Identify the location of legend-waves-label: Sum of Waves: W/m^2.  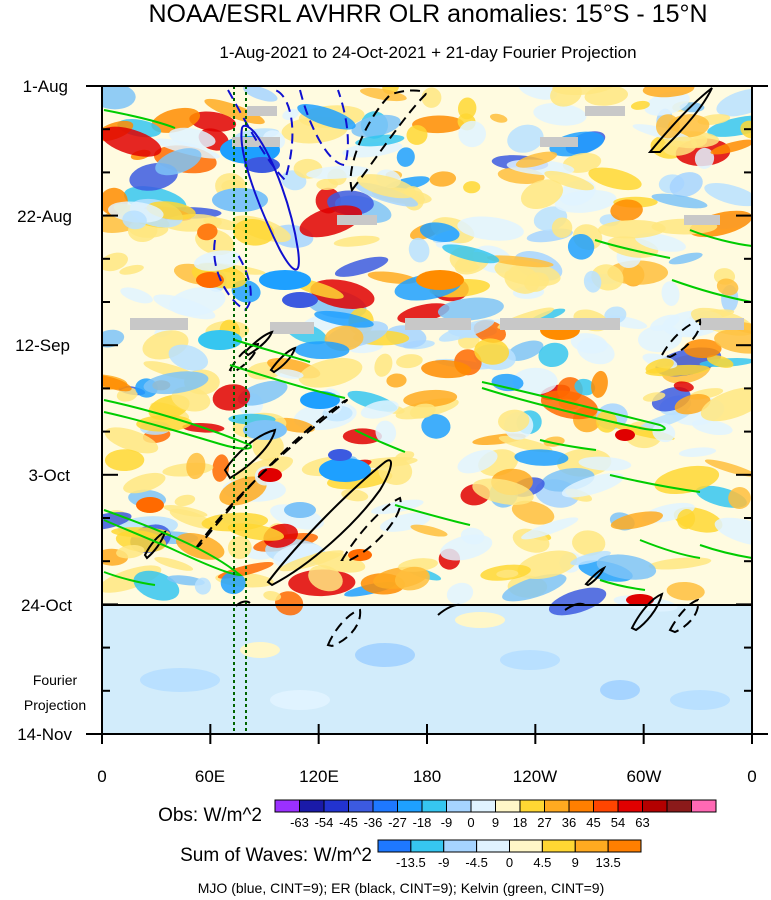
(276, 855).